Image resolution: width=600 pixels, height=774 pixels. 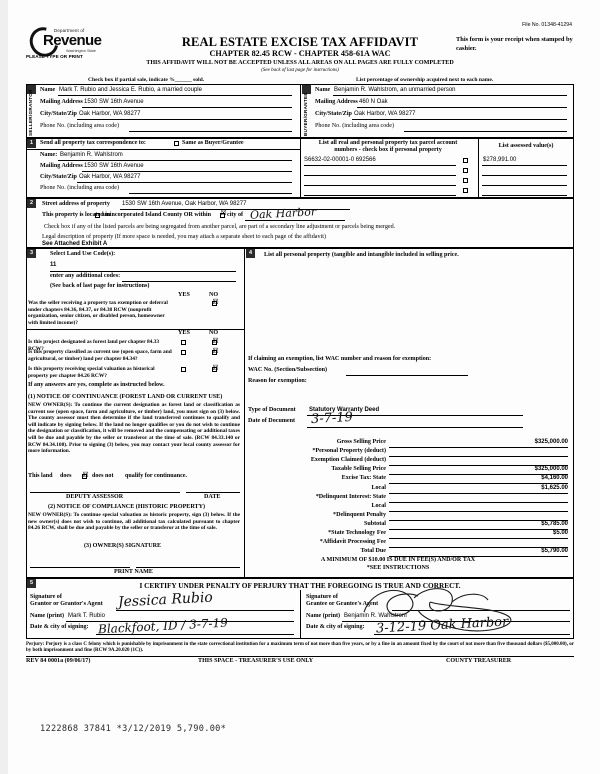 I want to click on seller-marker, so click(x=31, y=89).